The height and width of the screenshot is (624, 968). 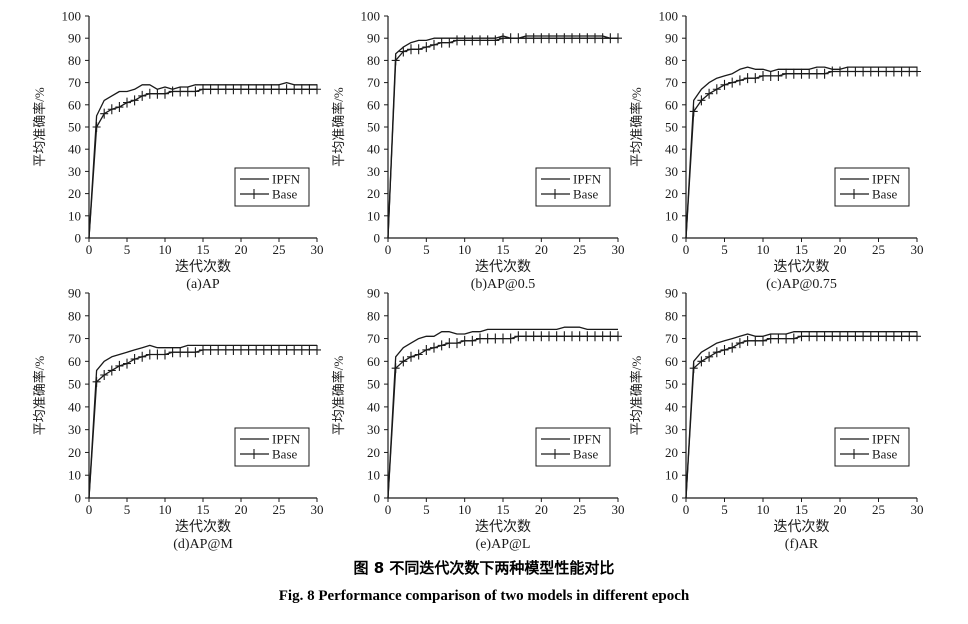 What do you see at coordinates (388, 249) in the screenshot?
I see `x-tick-label: 0` at bounding box center [388, 249].